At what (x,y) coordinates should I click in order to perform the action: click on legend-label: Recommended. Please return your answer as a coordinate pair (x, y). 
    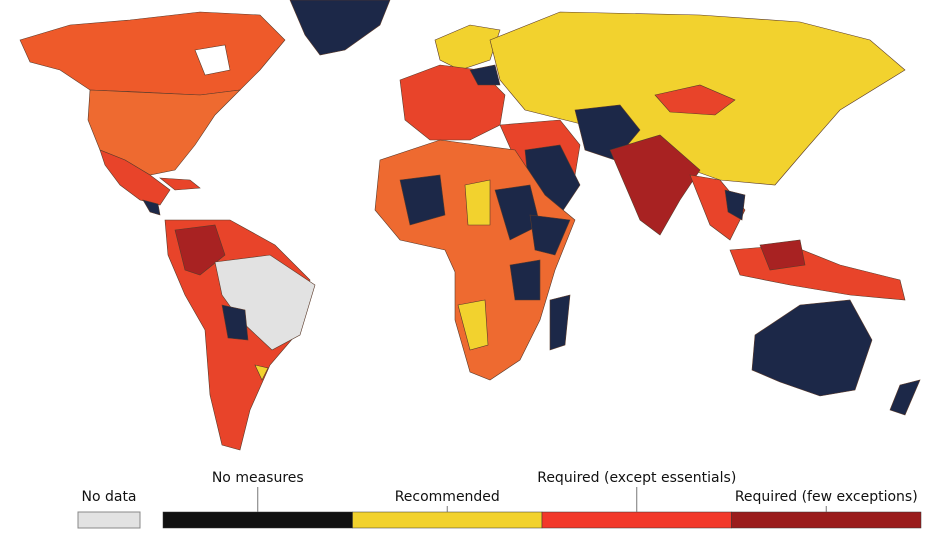
    Looking at the image, I should click on (447, 497).